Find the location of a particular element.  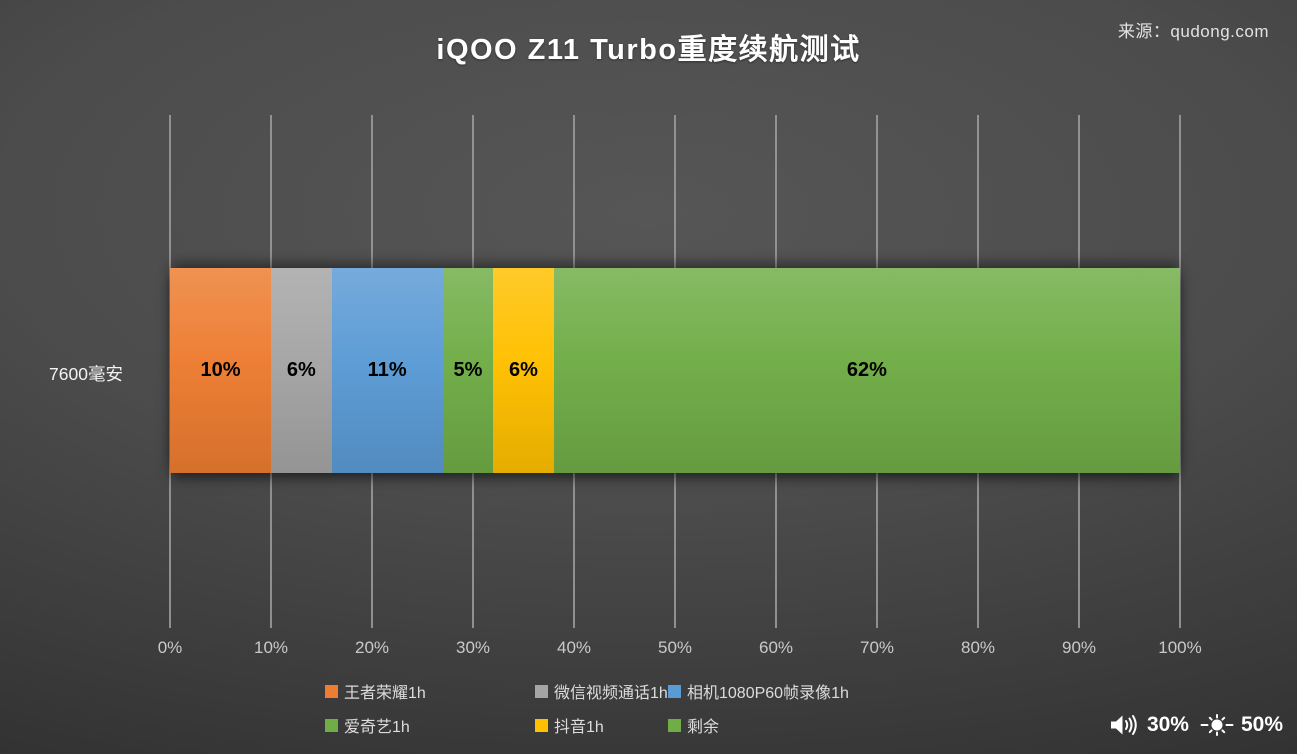

bar-segment-value: 10% is located at coordinates (220, 370).